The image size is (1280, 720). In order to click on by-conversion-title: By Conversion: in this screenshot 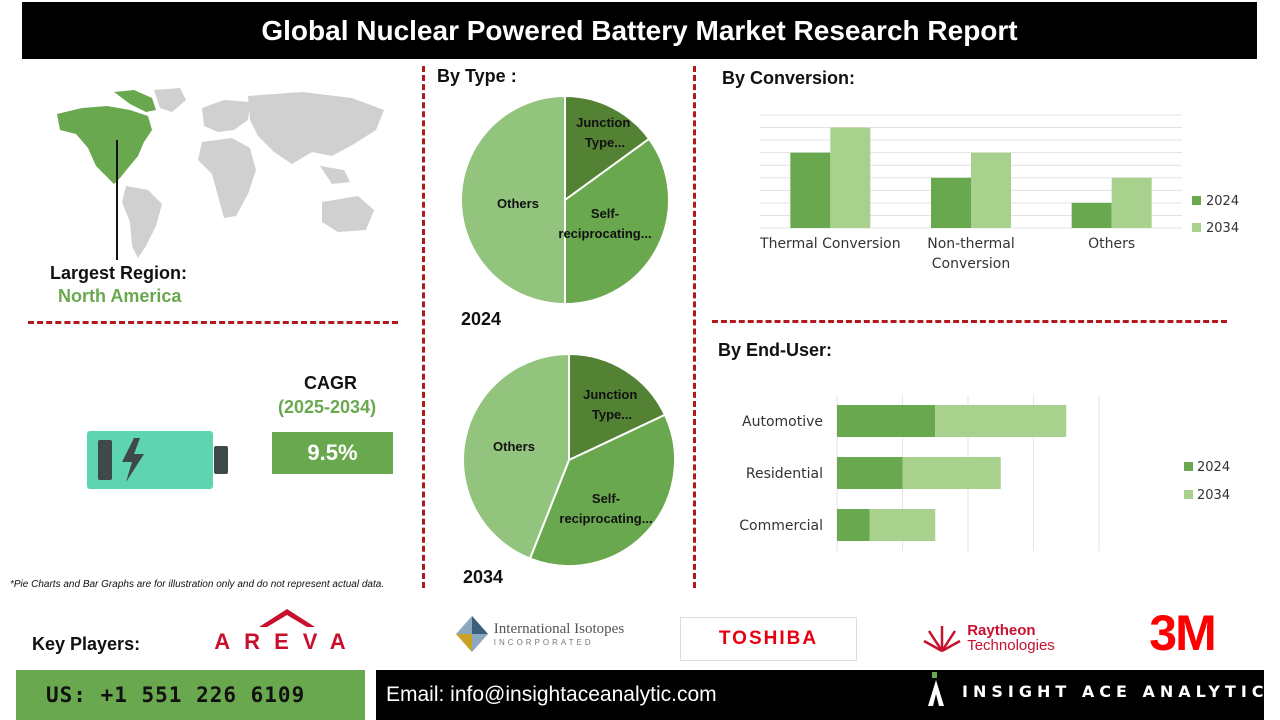, I will do `click(789, 78)`.